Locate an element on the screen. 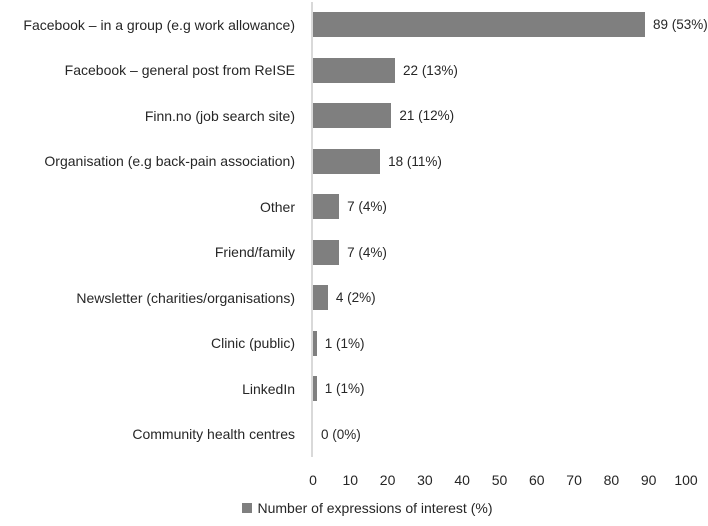 The height and width of the screenshot is (526, 708). x-axis: 0 10 20 30 40 50 60 70 80 90 100 is located at coordinates (354, 476).